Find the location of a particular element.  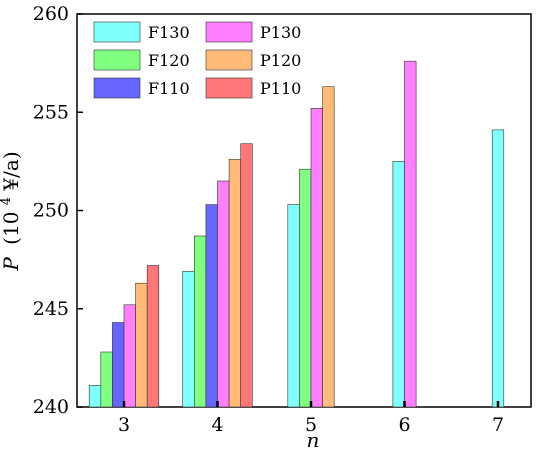

bar-f110-n4 is located at coordinates (211, 306).